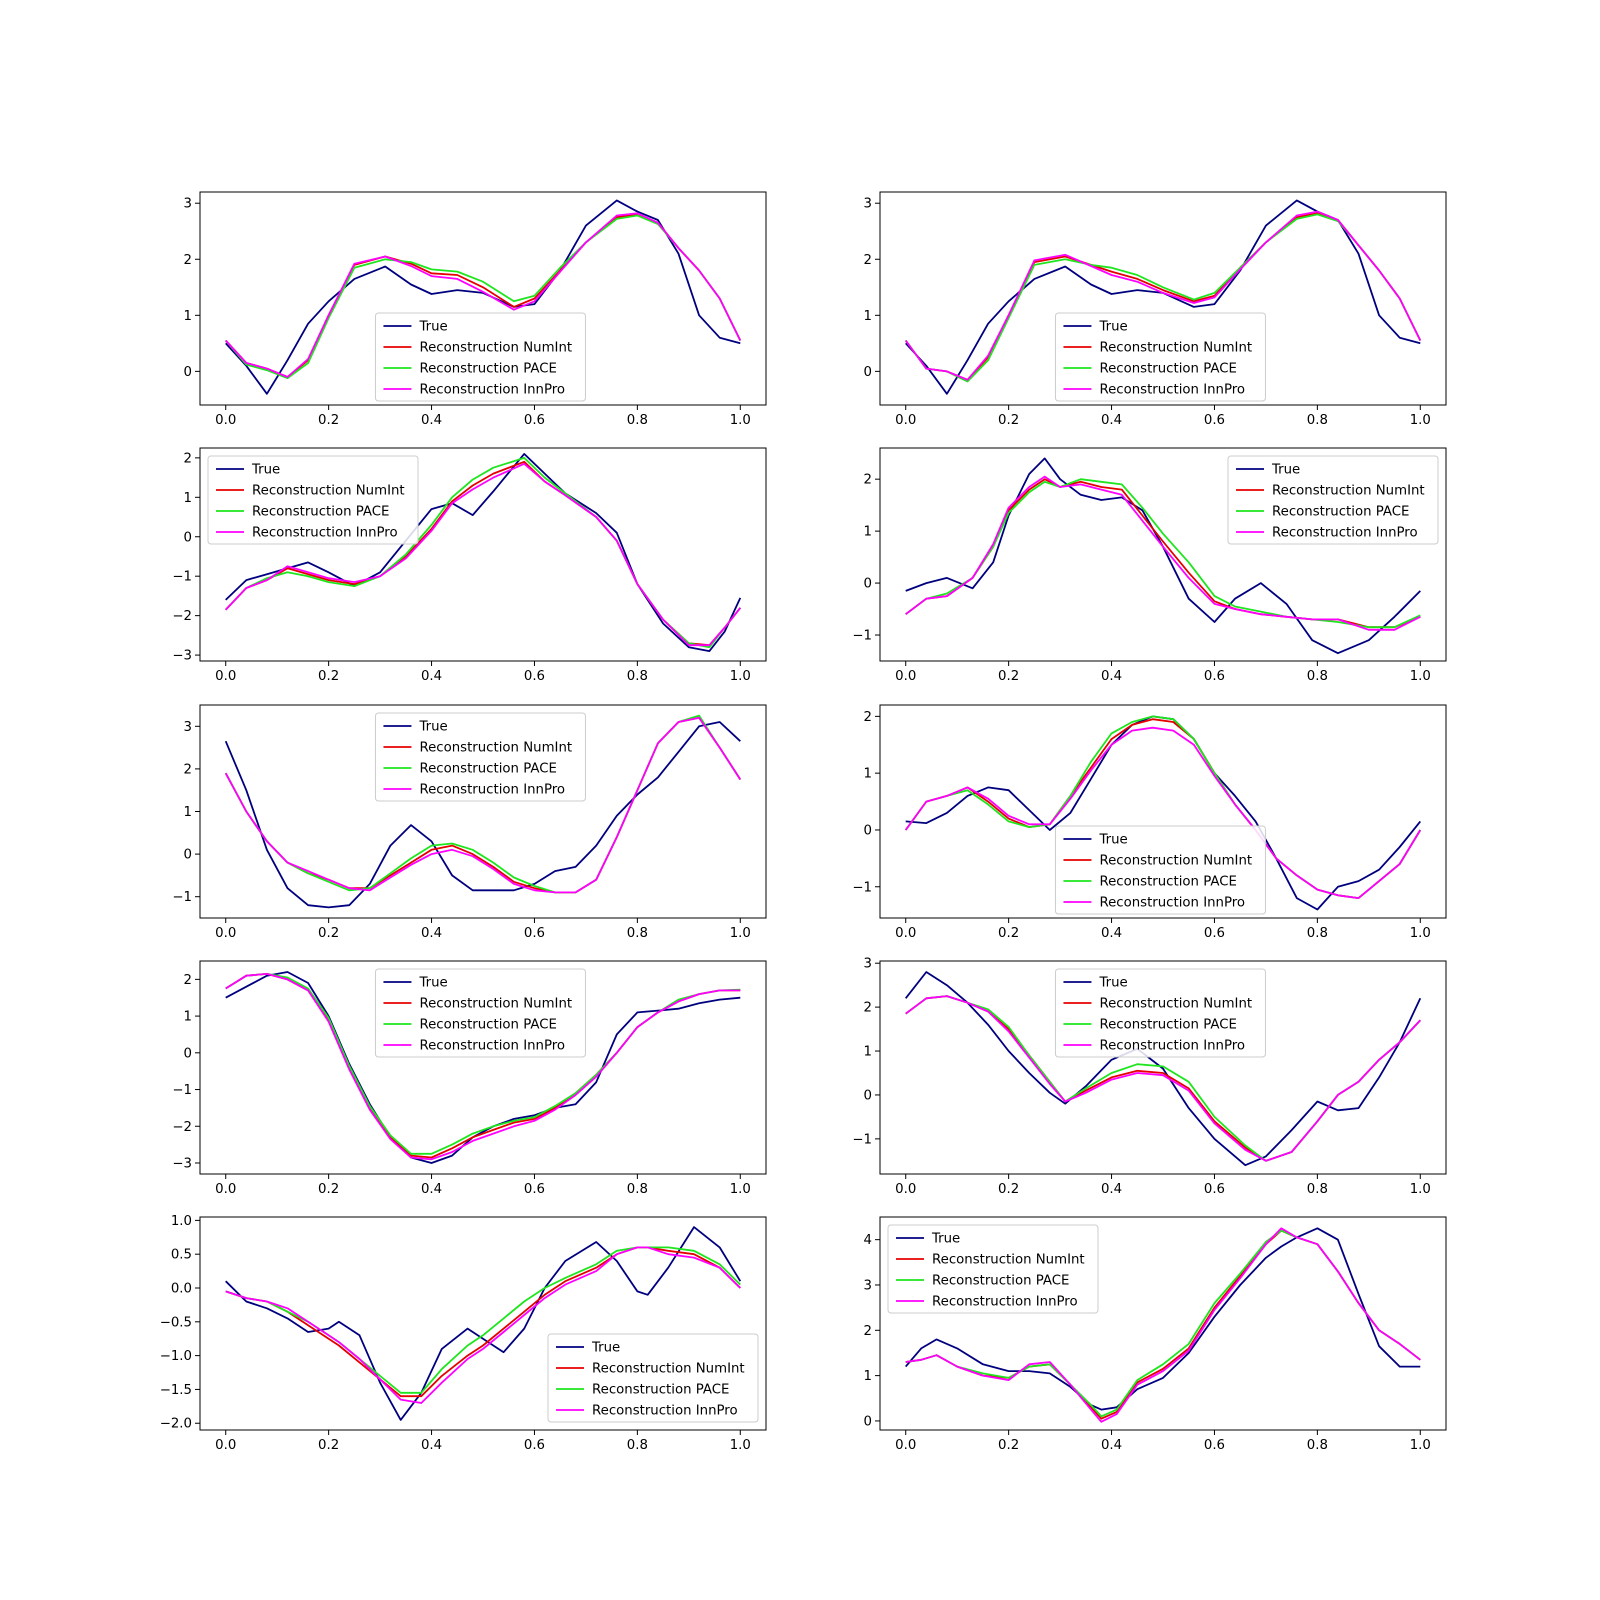 The width and height of the screenshot is (1600, 1600). Describe the element at coordinates (176, 1424) in the screenshot. I see `y-tick-label: −2.0` at that location.